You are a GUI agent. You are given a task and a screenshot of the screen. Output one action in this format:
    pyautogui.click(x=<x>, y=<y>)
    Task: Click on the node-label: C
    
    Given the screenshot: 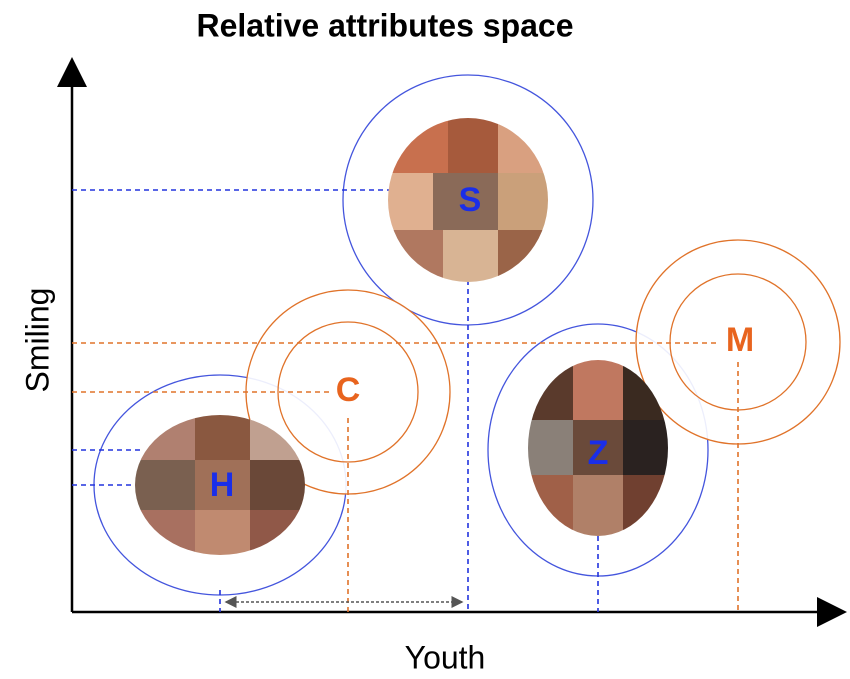 What is the action you would take?
    pyautogui.click(x=348, y=390)
    